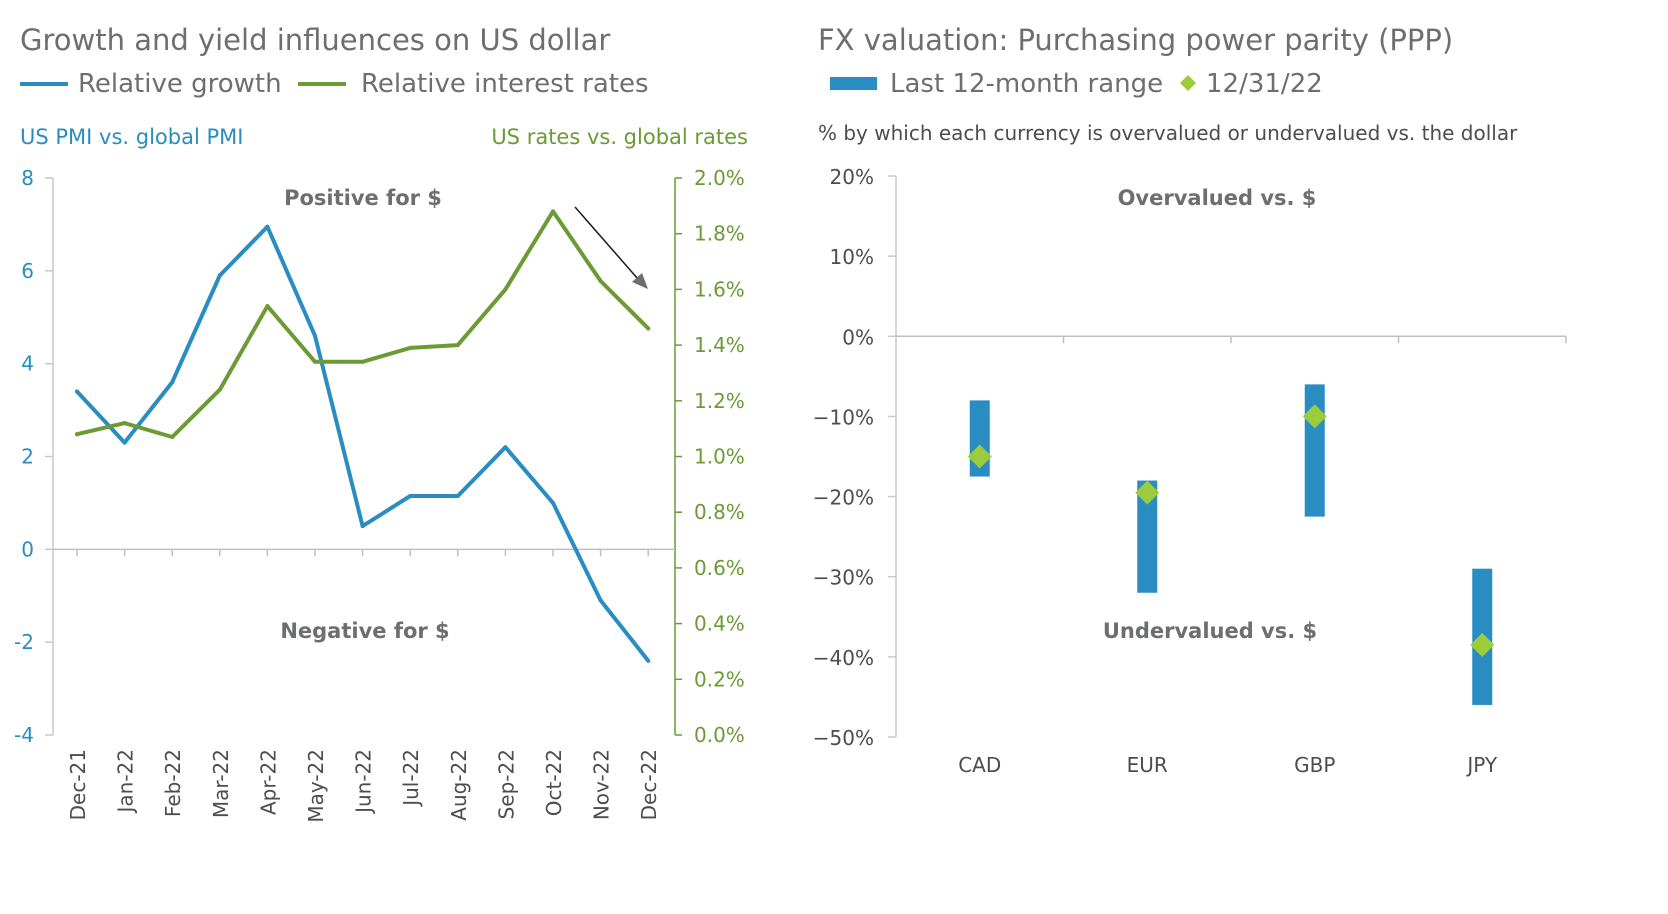 The width and height of the screenshot is (1668, 914). Describe the element at coordinates (27, 271) in the screenshot. I see `left-tick-label: 6` at that location.